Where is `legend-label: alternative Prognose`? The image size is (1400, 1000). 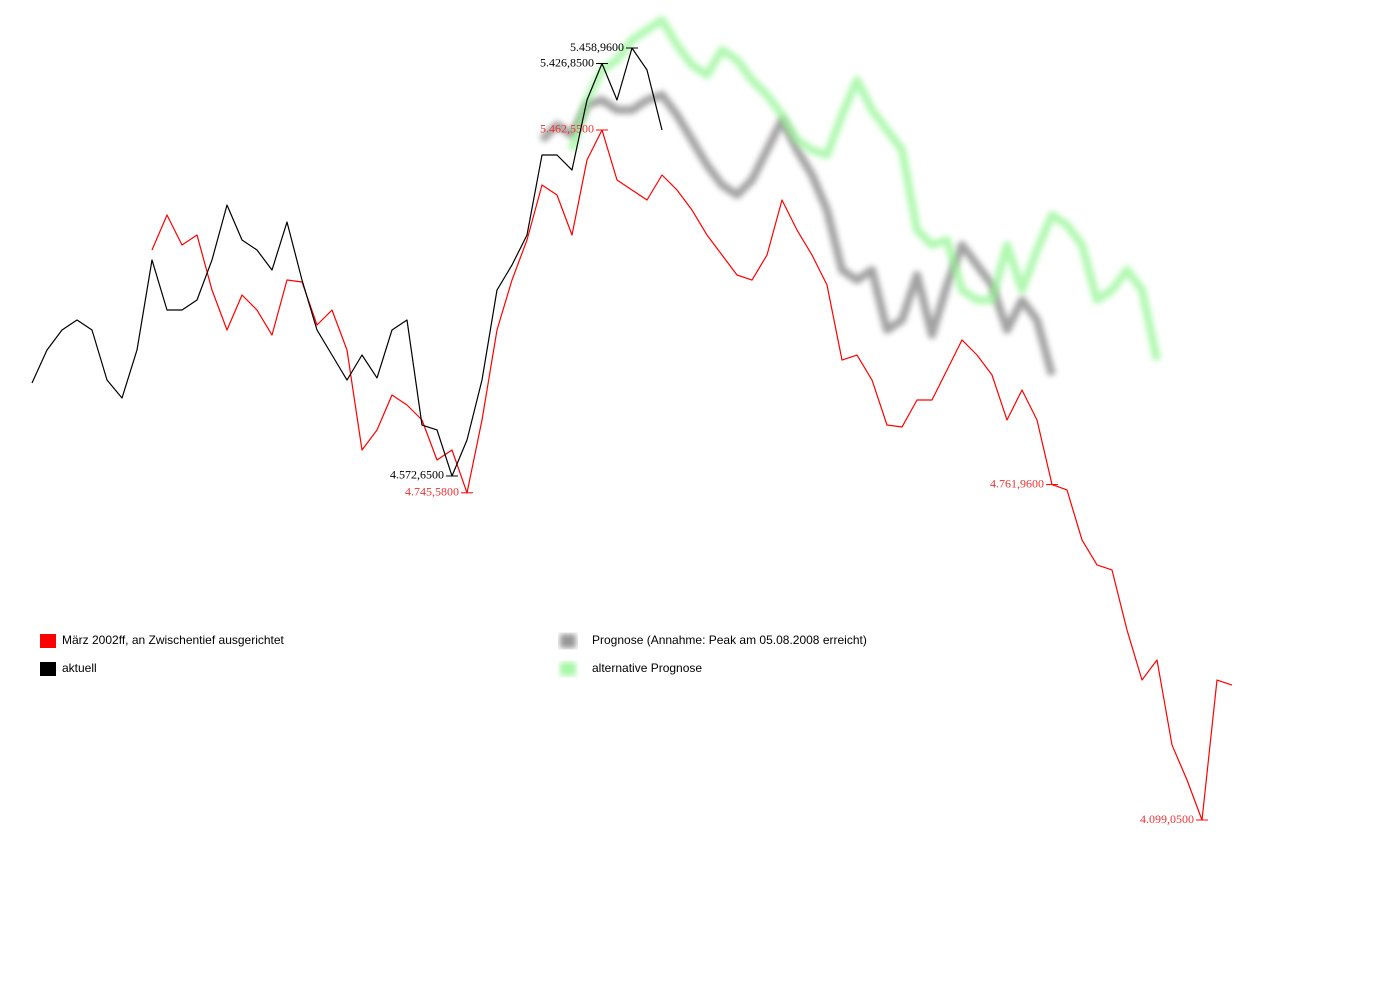 legend-label: alternative Prognose is located at coordinates (647, 668).